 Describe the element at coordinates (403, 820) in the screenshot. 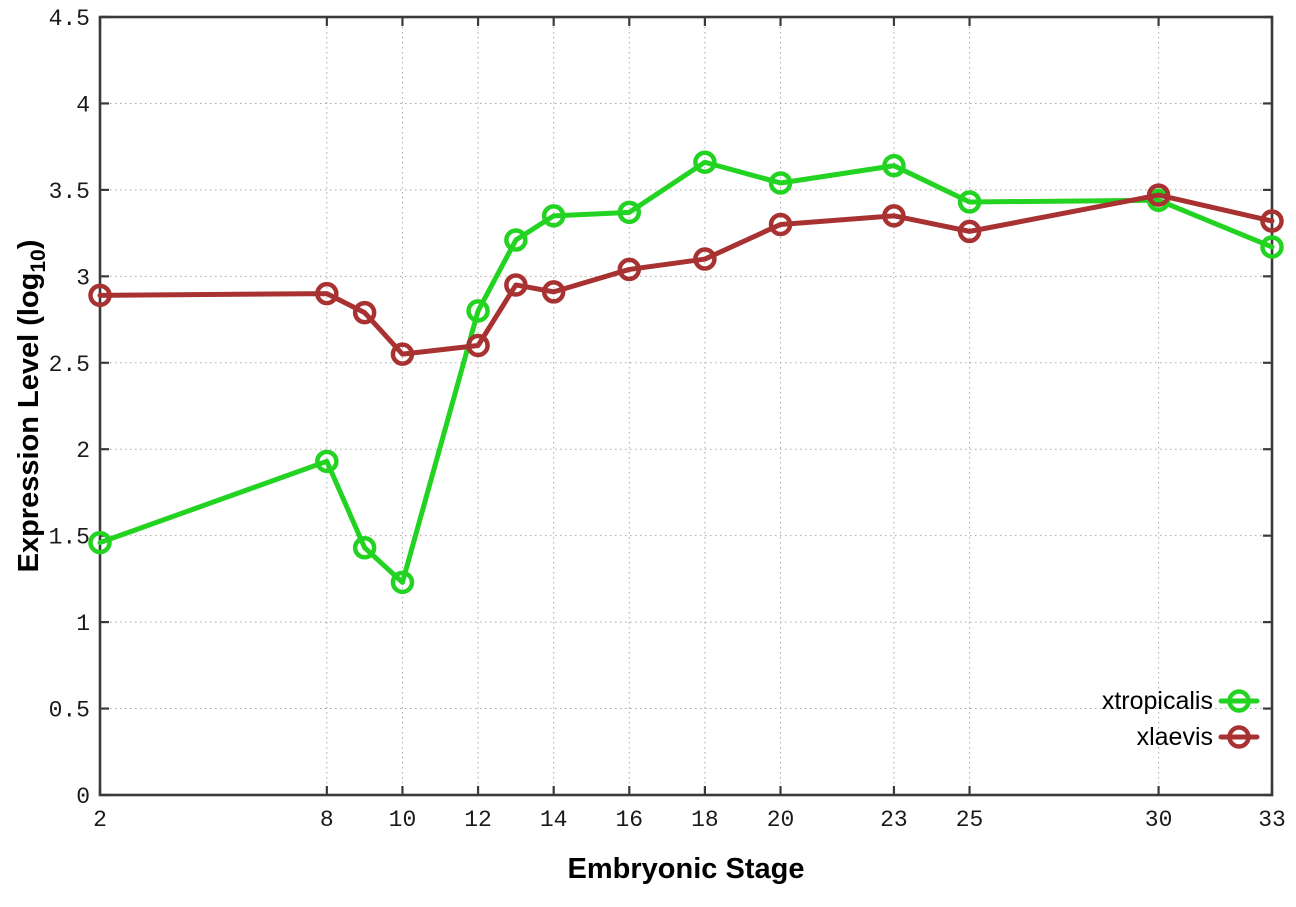

I see `x-tick-label: 10` at that location.